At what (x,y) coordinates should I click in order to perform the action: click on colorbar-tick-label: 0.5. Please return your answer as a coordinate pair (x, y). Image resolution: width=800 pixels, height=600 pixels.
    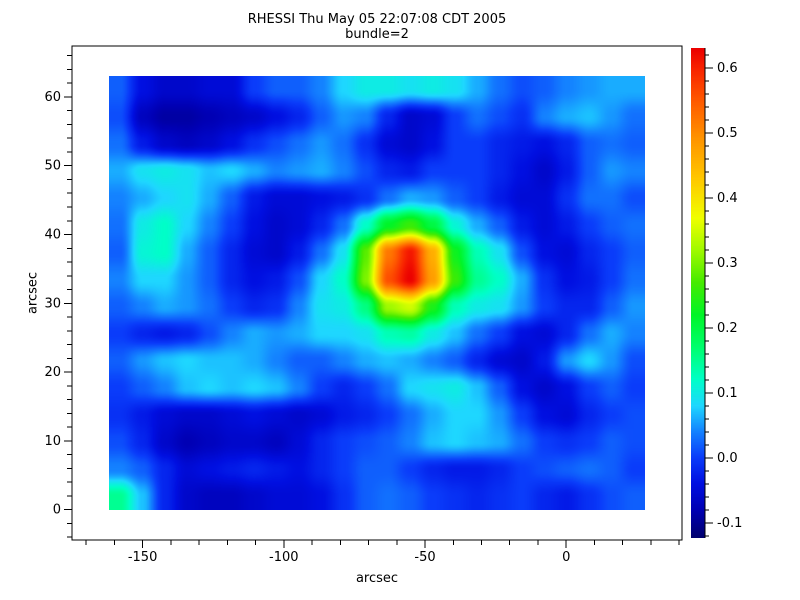
    Looking at the image, I should click on (727, 133).